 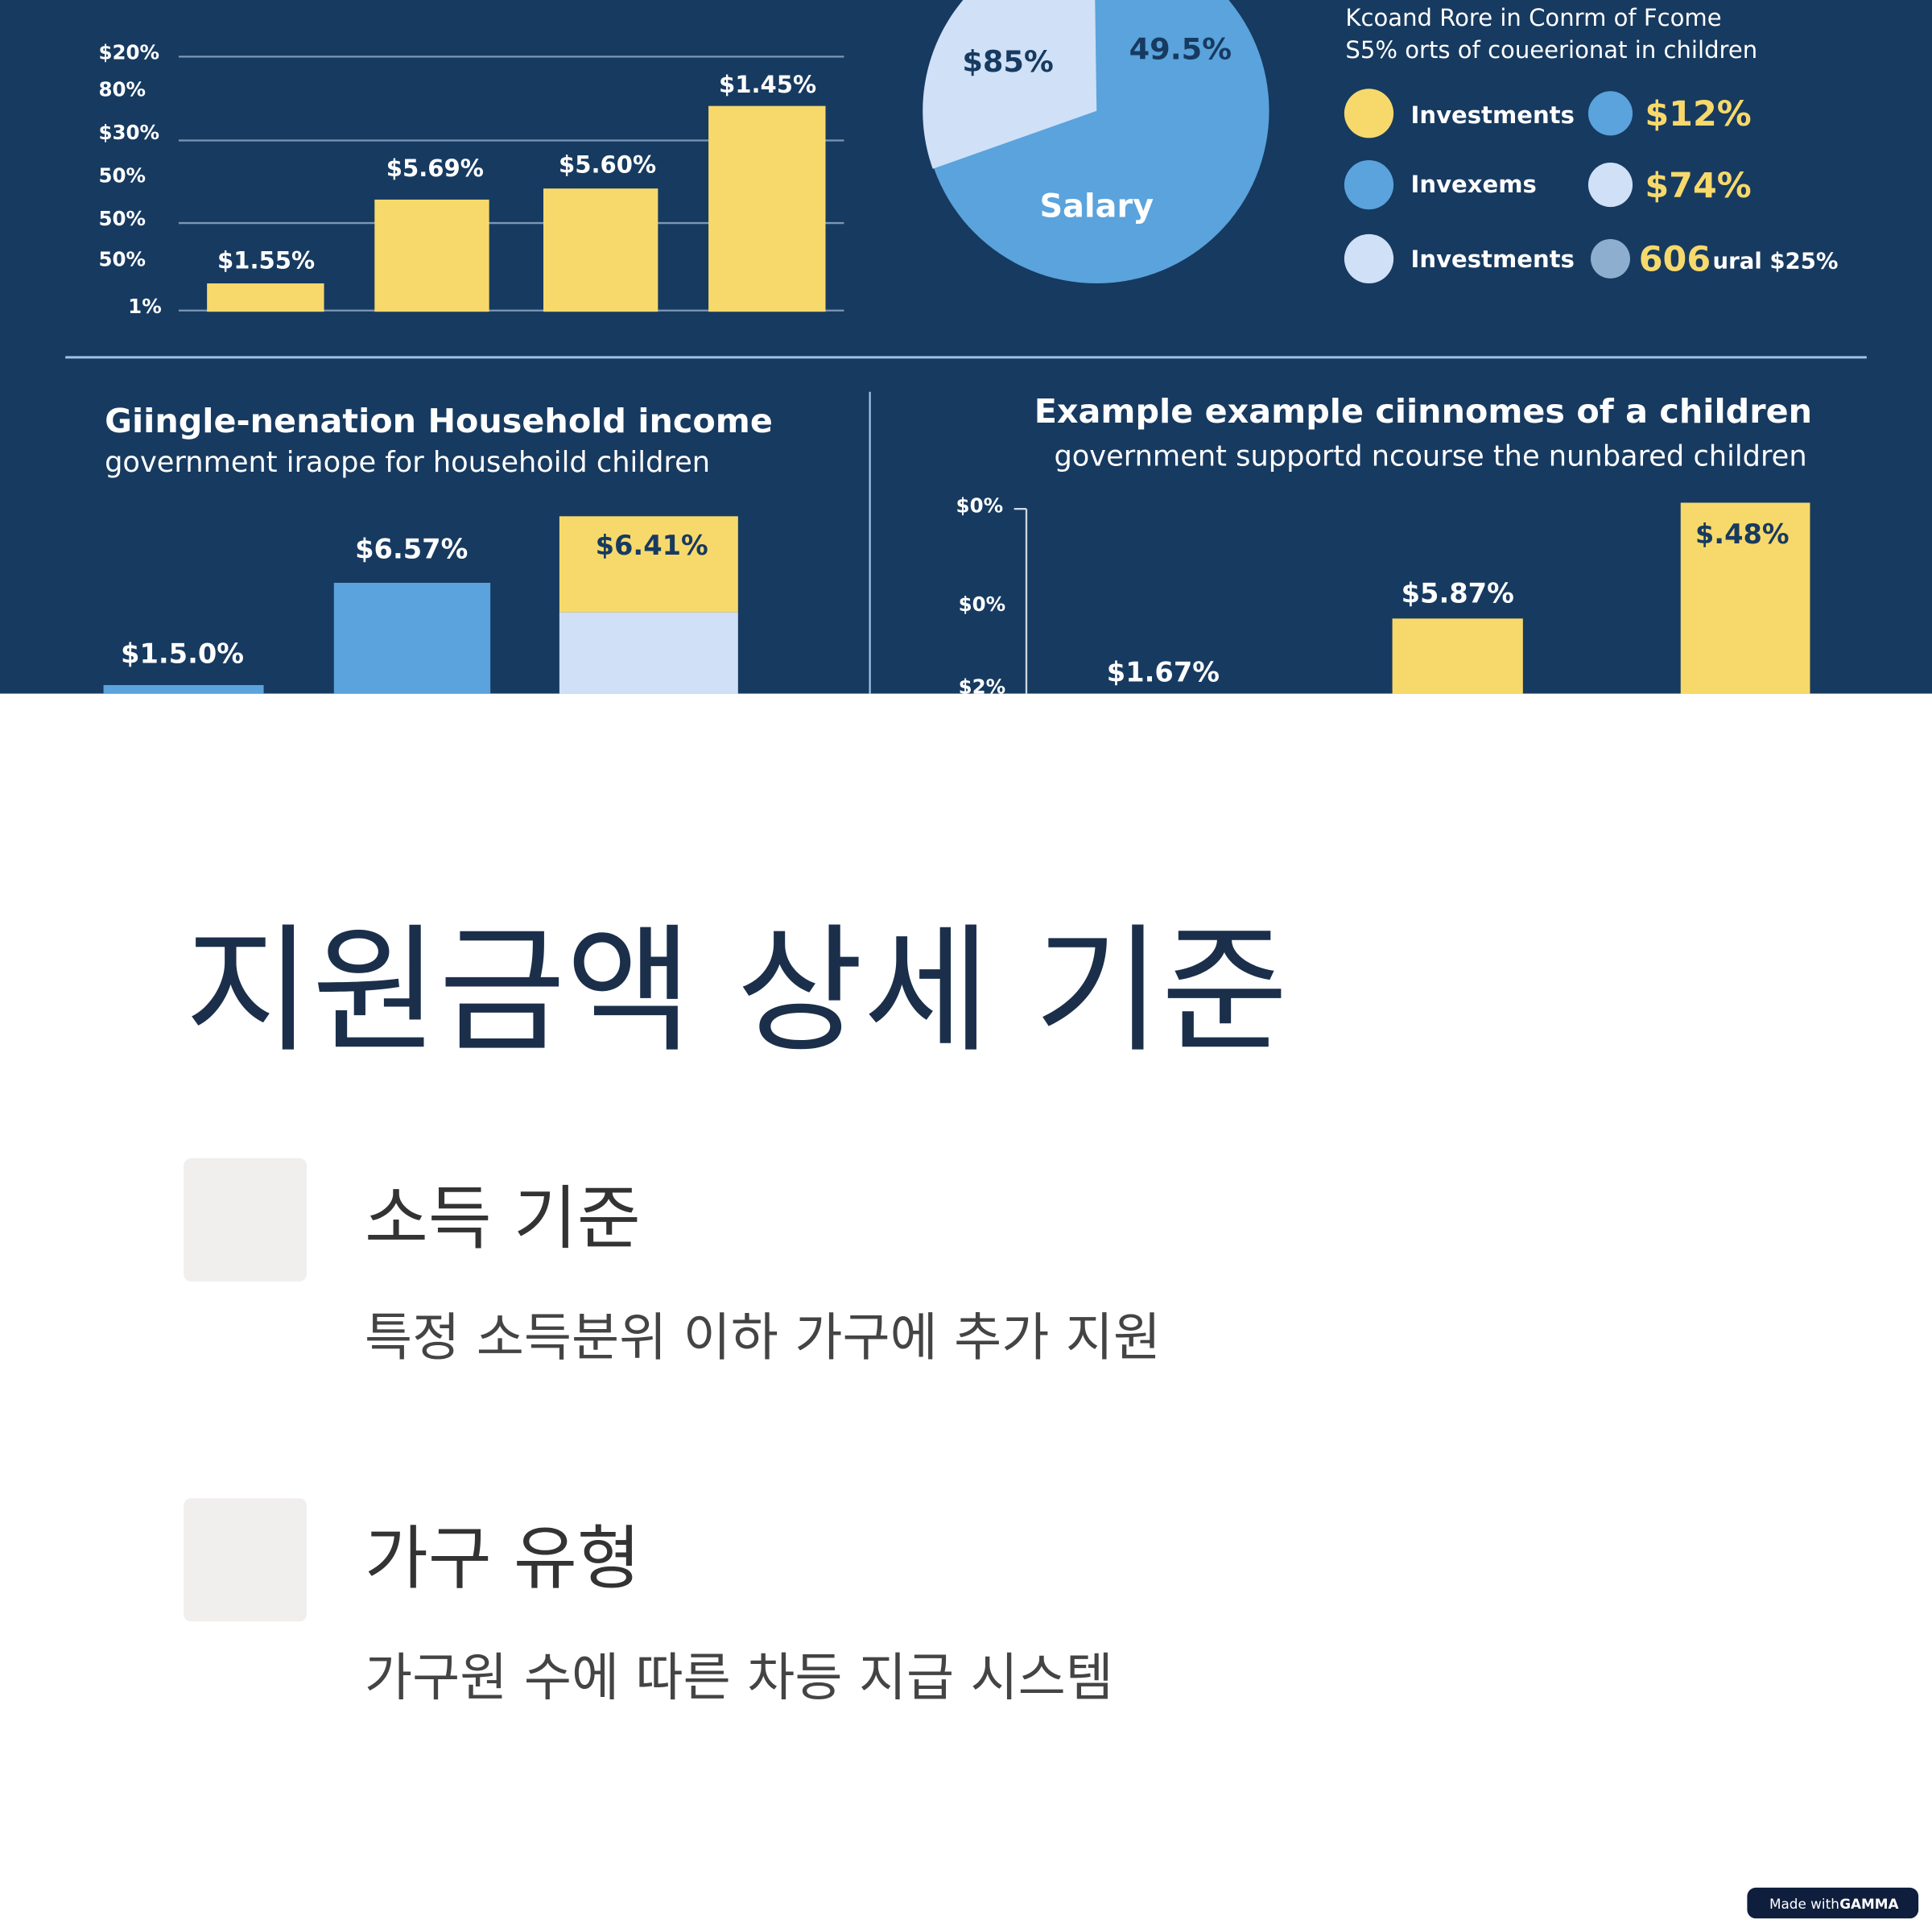 I want to click on pie-label: Salary, so click(x=1096, y=206).